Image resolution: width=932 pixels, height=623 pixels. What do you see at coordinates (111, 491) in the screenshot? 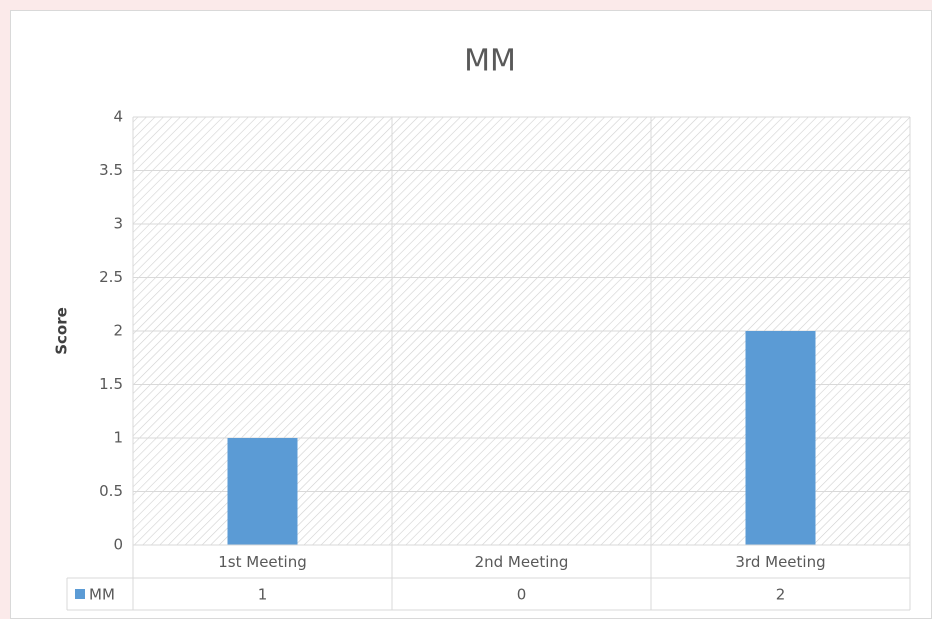
I see `y-tick-label: 0.5` at bounding box center [111, 491].